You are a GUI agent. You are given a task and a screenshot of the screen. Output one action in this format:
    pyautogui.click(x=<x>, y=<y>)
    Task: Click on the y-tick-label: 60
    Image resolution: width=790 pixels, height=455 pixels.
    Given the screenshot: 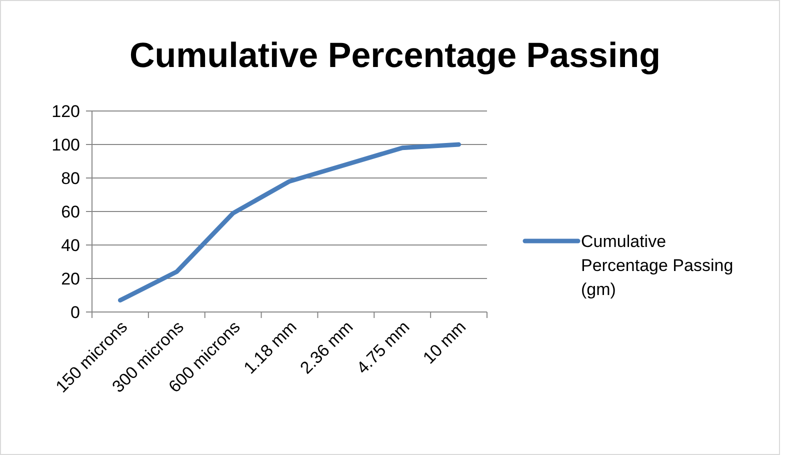 What is the action you would take?
    pyautogui.click(x=70, y=212)
    